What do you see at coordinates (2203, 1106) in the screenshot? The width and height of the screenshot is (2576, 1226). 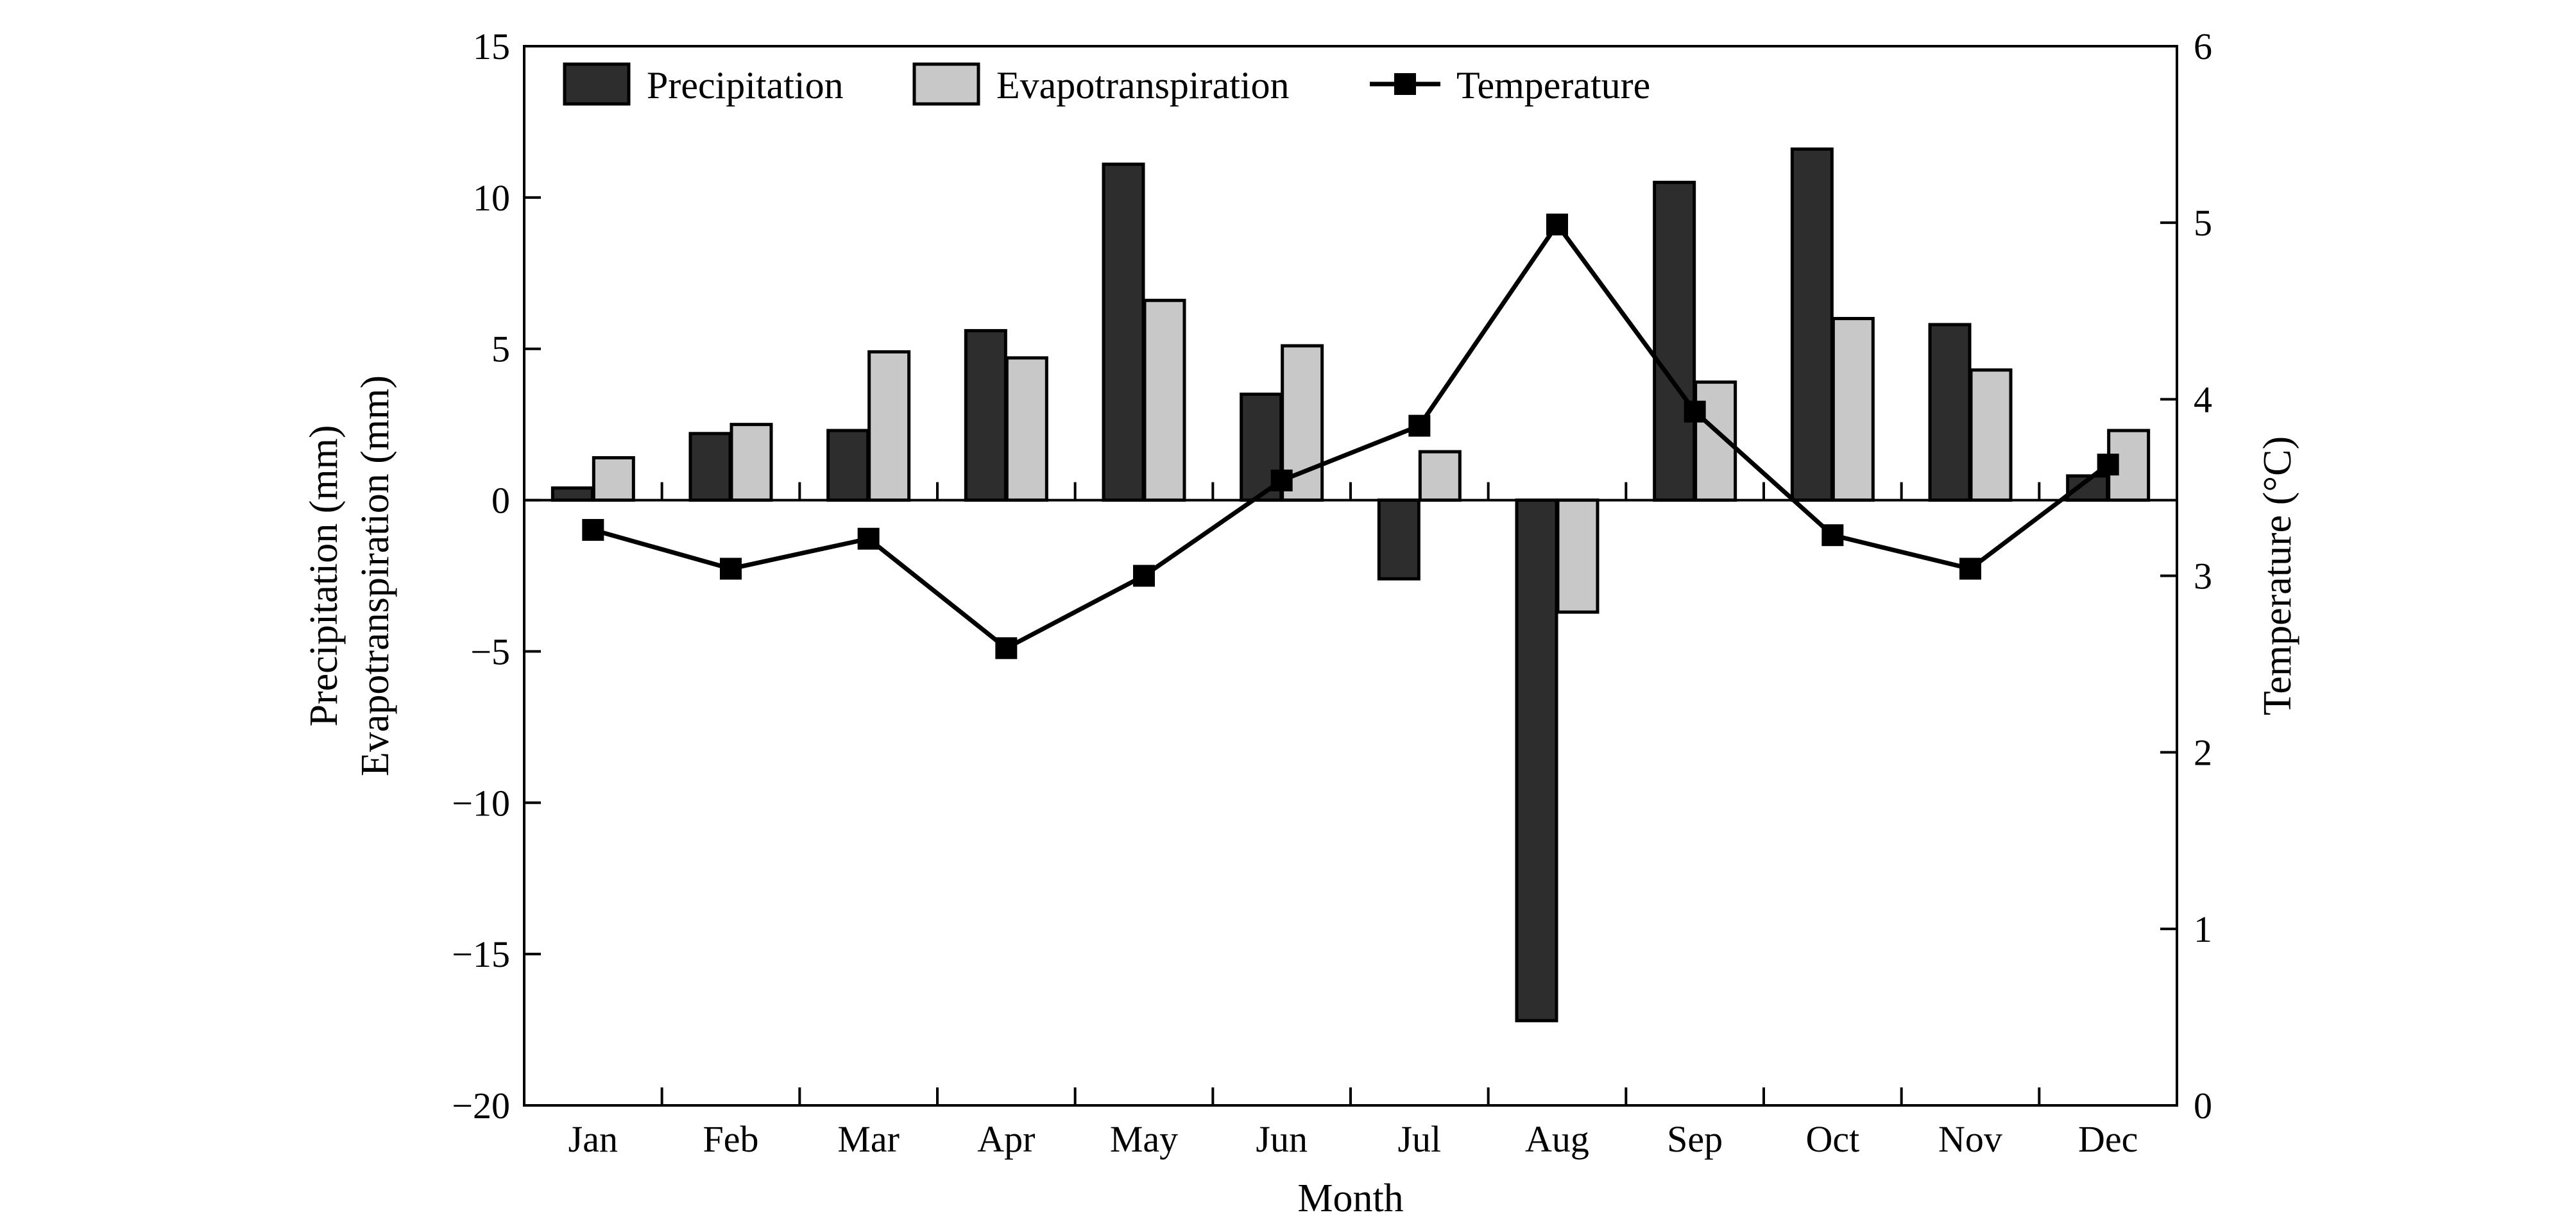 I see `right-tick-label: 0` at bounding box center [2203, 1106].